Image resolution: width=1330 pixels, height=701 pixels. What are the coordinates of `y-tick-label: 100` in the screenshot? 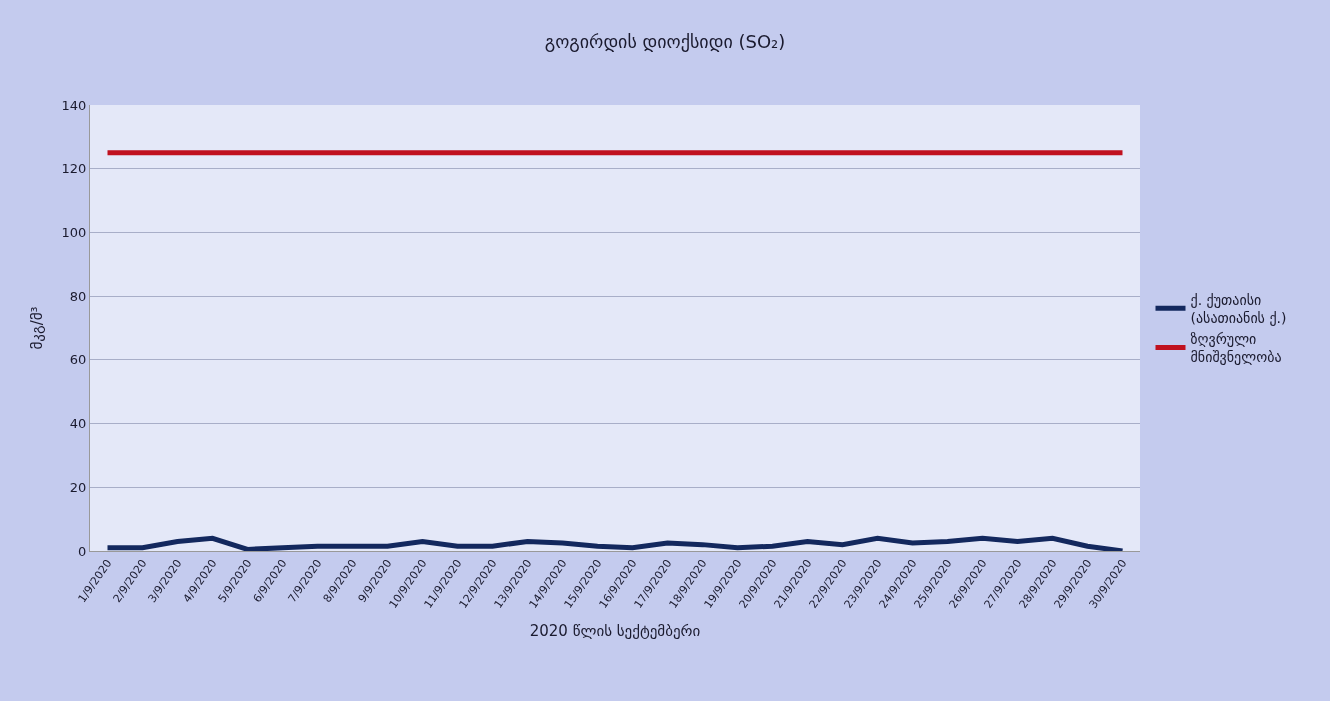 It's located at (74, 232).